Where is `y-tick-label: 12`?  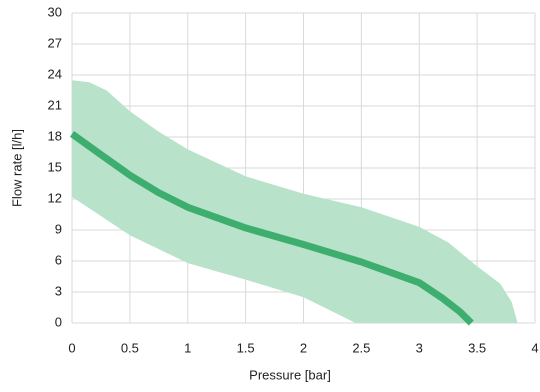
y-tick-label: 12 is located at coordinates (55, 197).